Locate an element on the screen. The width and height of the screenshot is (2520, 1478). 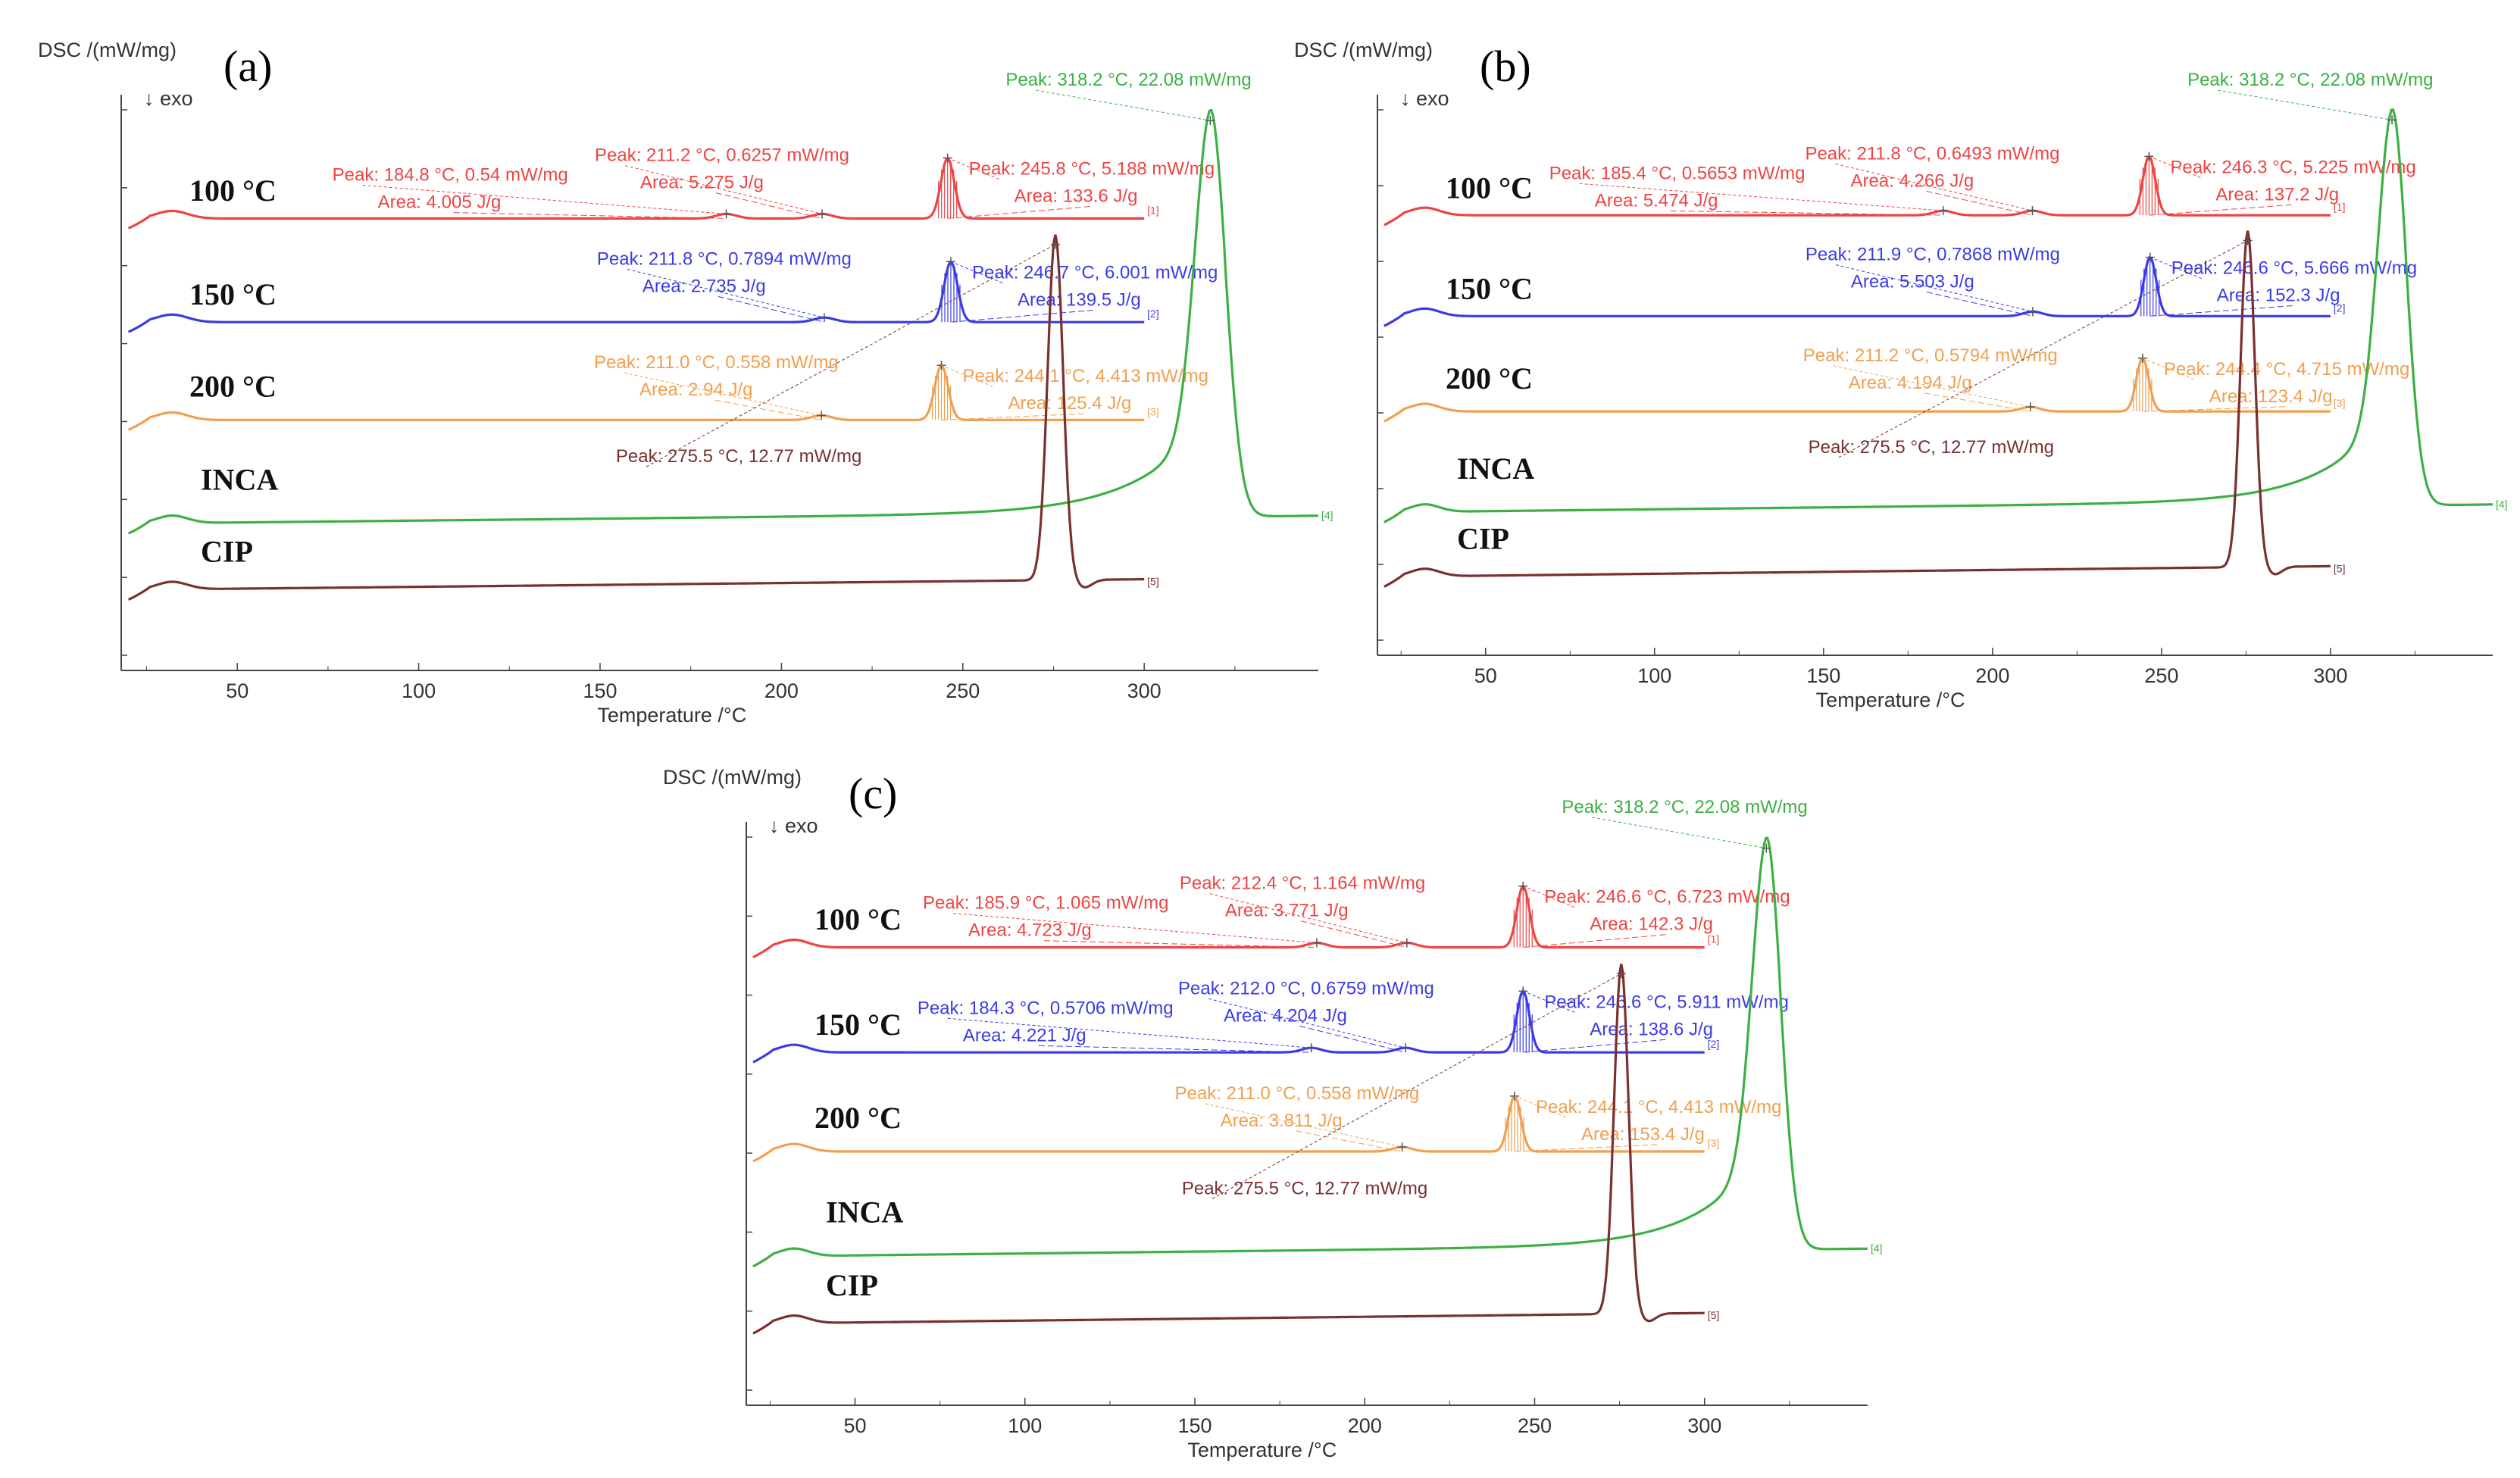
peak-annotation: Peak: 212.0 °C, 0.6759 mW/mg is located at coordinates (1306, 988).